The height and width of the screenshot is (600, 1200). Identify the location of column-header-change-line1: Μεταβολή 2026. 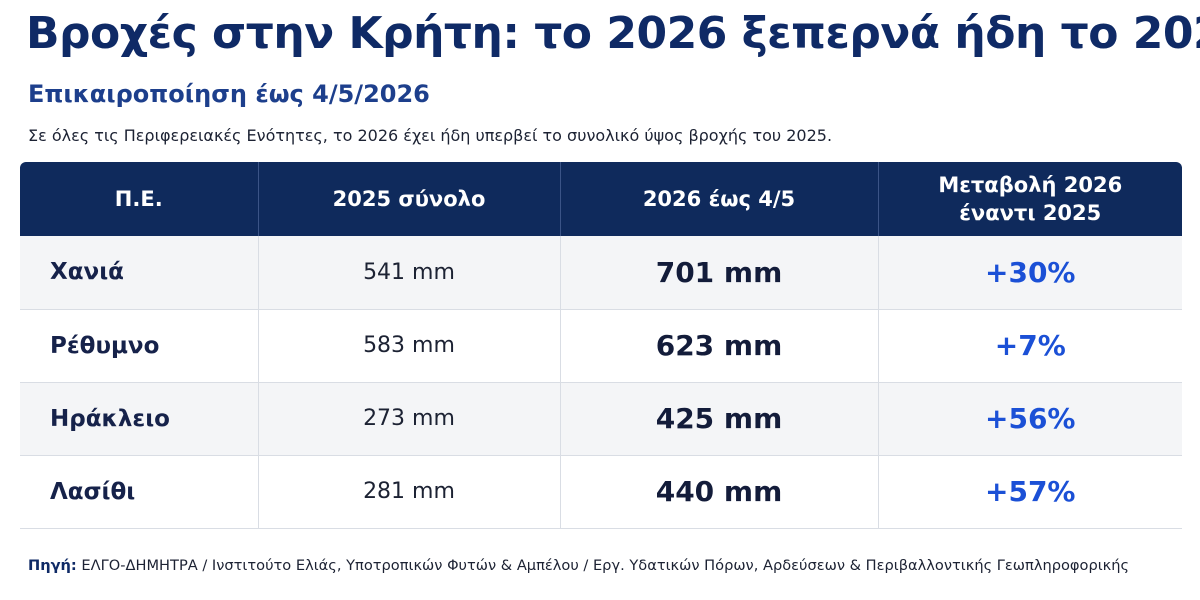
(1030, 185).